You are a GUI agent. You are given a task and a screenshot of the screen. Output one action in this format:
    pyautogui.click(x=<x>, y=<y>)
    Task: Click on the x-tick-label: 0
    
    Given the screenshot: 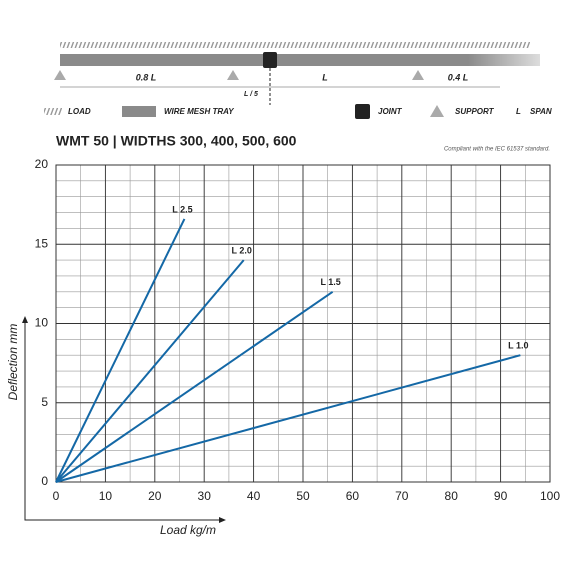 What is the action you would take?
    pyautogui.click(x=56, y=496)
    